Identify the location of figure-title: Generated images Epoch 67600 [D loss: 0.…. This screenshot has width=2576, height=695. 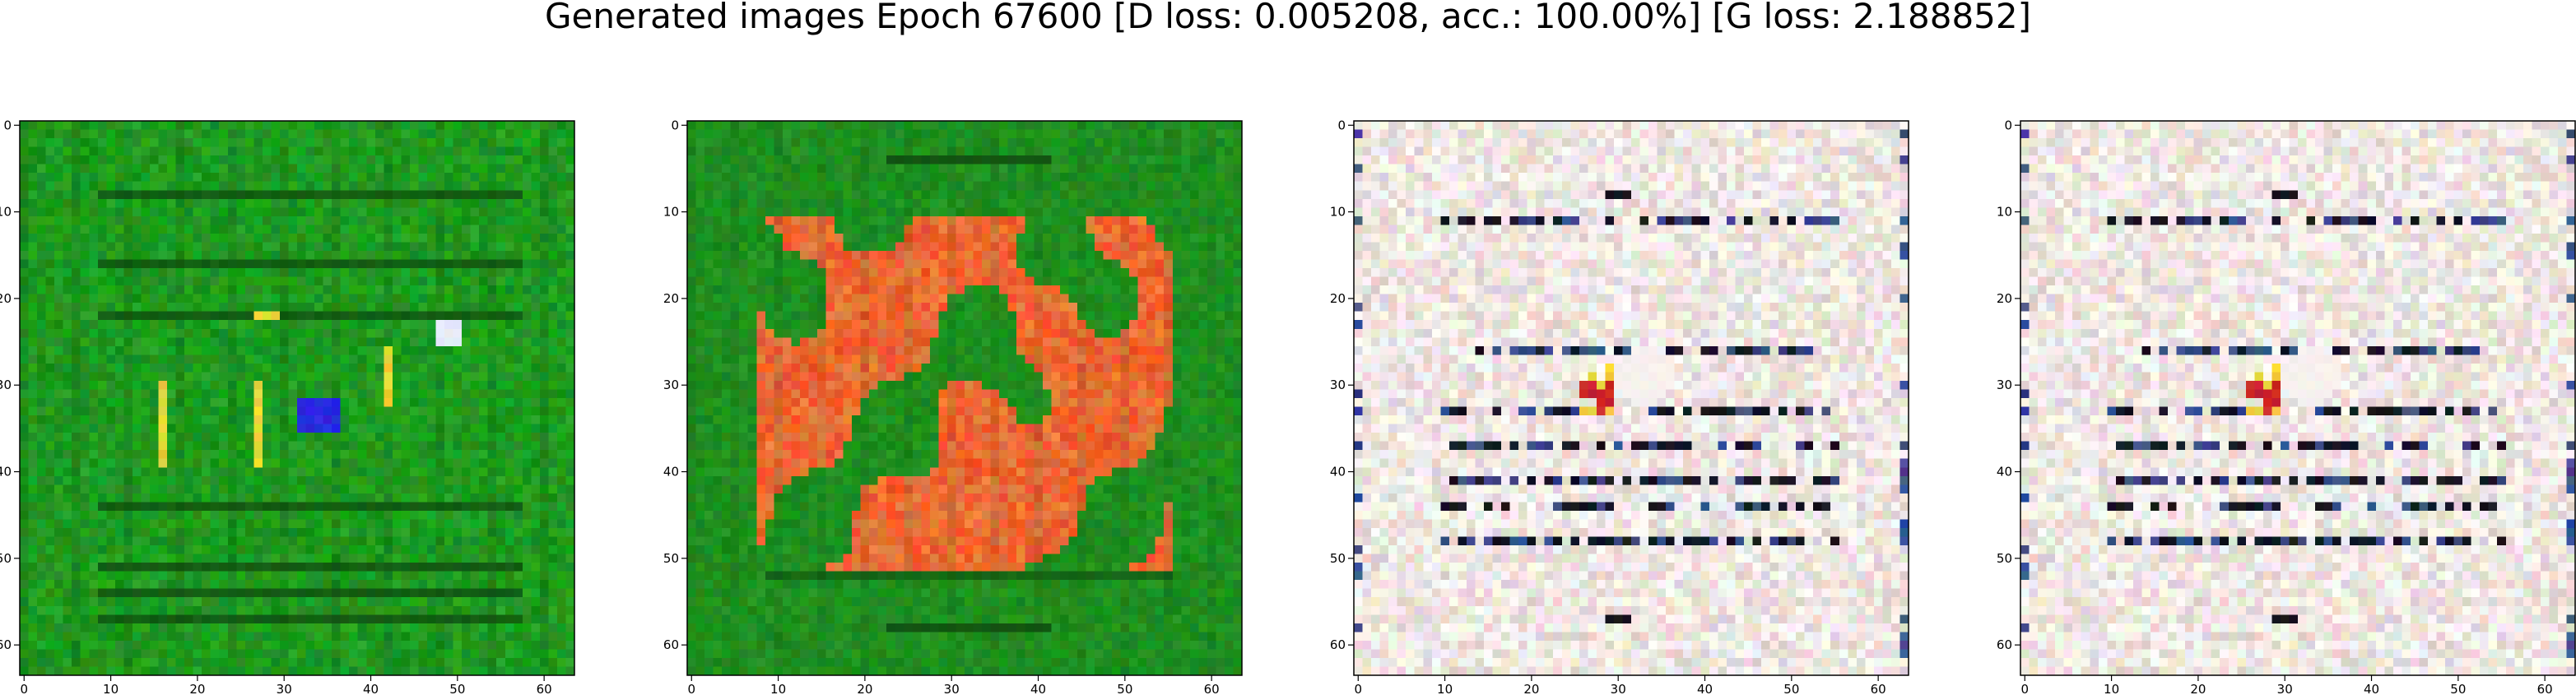
(1288, 18).